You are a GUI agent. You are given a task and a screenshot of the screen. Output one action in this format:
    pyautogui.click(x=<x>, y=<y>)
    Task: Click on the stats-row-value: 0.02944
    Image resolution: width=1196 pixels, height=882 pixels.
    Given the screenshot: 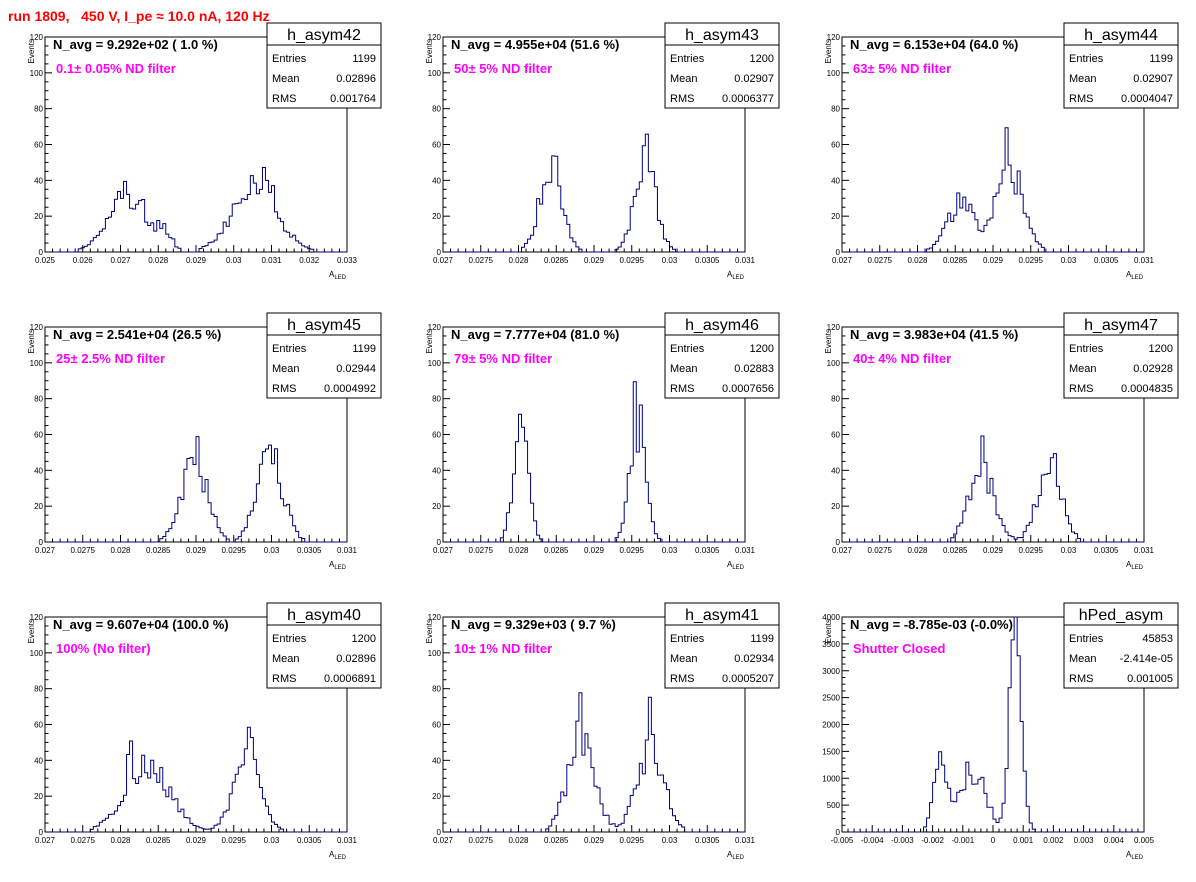 What is the action you would take?
    pyautogui.click(x=356, y=369)
    